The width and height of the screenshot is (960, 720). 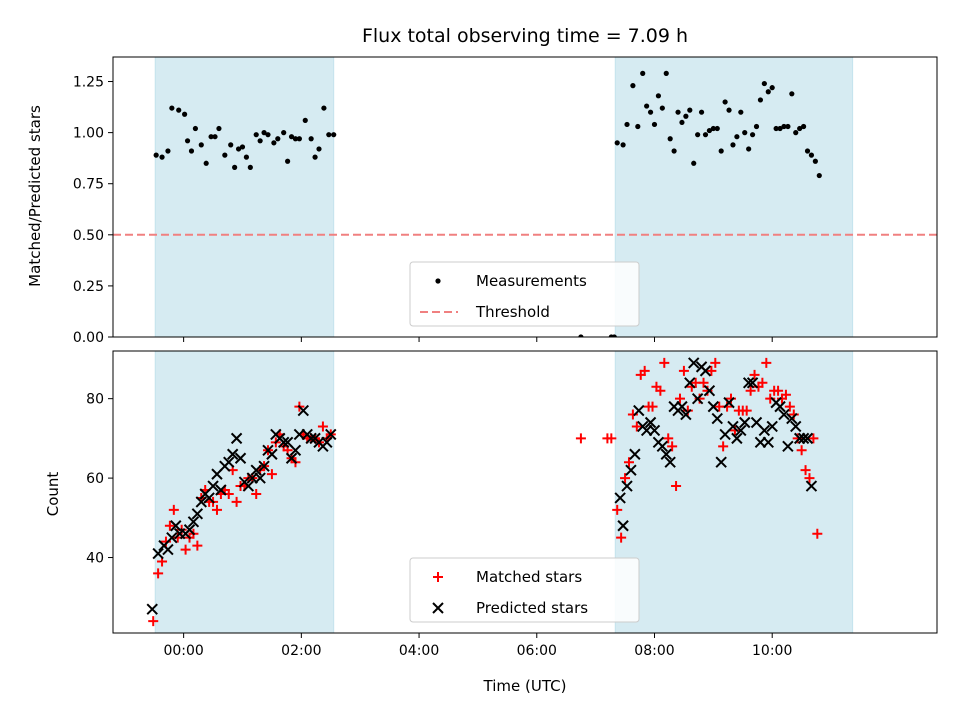 What do you see at coordinates (88, 236) in the screenshot?
I see `y-tick-label: 0.50` at bounding box center [88, 236].